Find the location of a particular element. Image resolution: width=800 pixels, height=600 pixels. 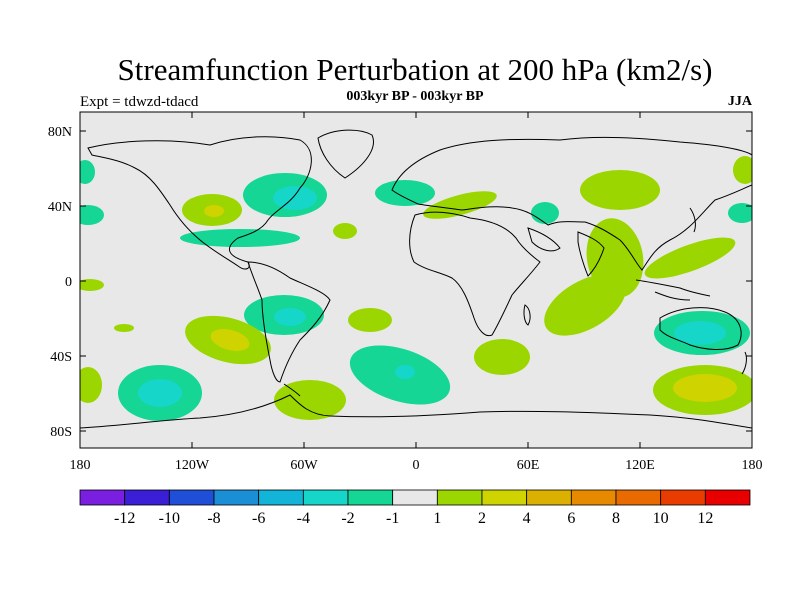

contour-pos-s-pacific-w is located at coordinates (91, 385).